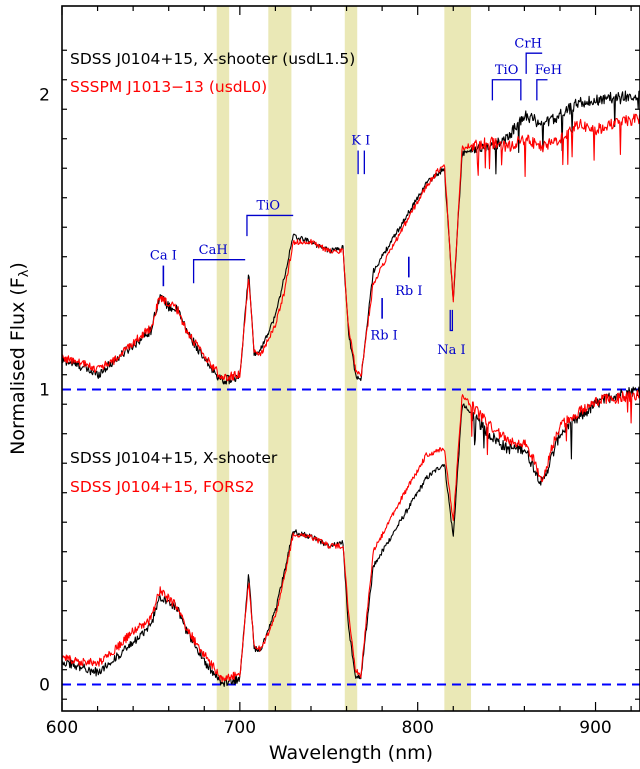  What do you see at coordinates (213, 250) in the screenshot?
I see `annotation-label-cah: CaH` at bounding box center [213, 250].